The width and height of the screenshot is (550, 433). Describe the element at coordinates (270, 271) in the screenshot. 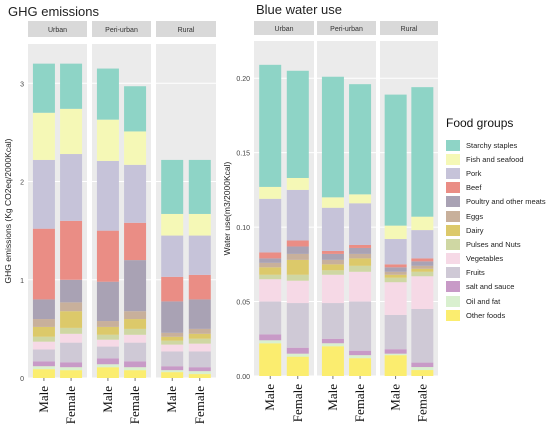

I see `bar-segment-water-urban-male-dairy` at that location.